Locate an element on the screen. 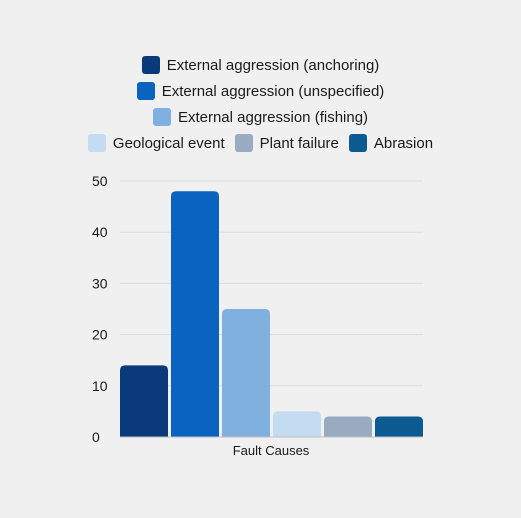 The height and width of the screenshot is (518, 521). legend-item-abrasion: Abrasion is located at coordinates (391, 143).